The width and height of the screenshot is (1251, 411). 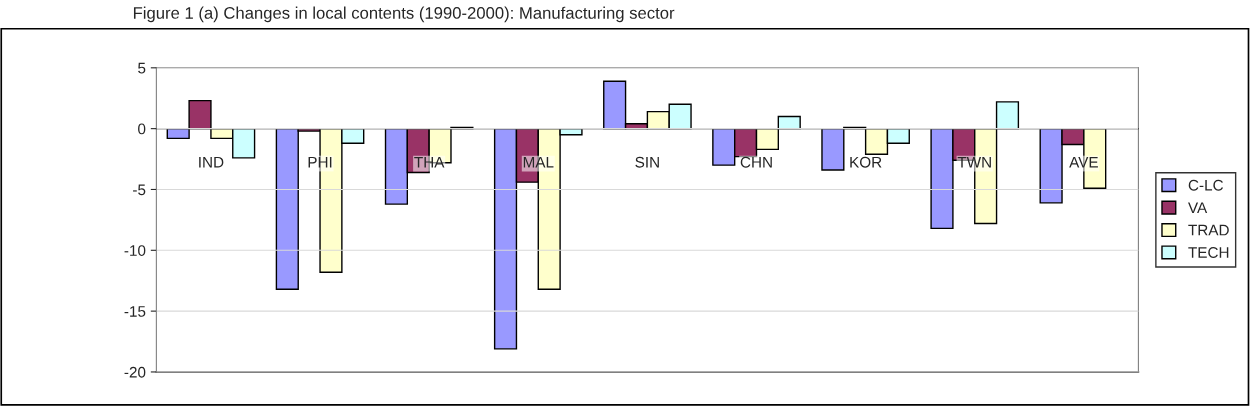 What do you see at coordinates (866, 162) in the screenshot?
I see `x-tick-label: KOR` at bounding box center [866, 162].